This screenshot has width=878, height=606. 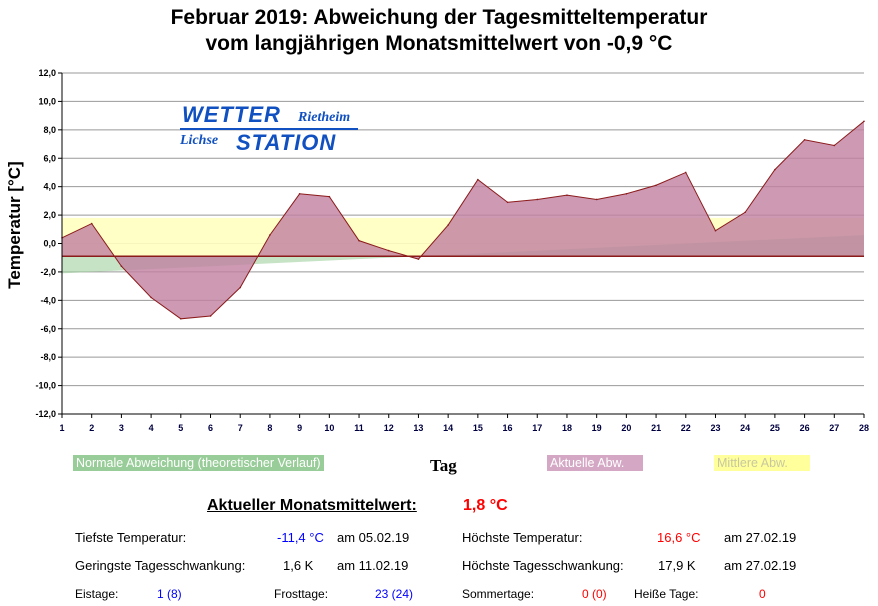 I want to click on y-tick-label: -10,0, so click(x=45, y=386).